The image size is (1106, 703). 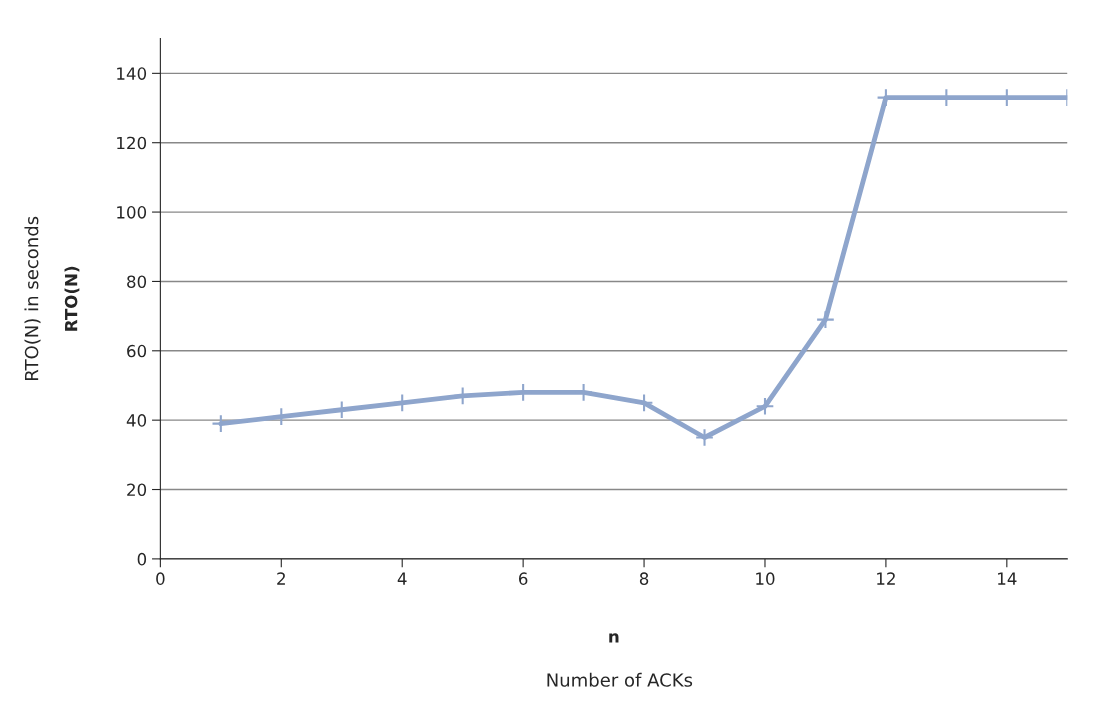 I want to click on y-tick-label: 140, so click(x=132, y=73).